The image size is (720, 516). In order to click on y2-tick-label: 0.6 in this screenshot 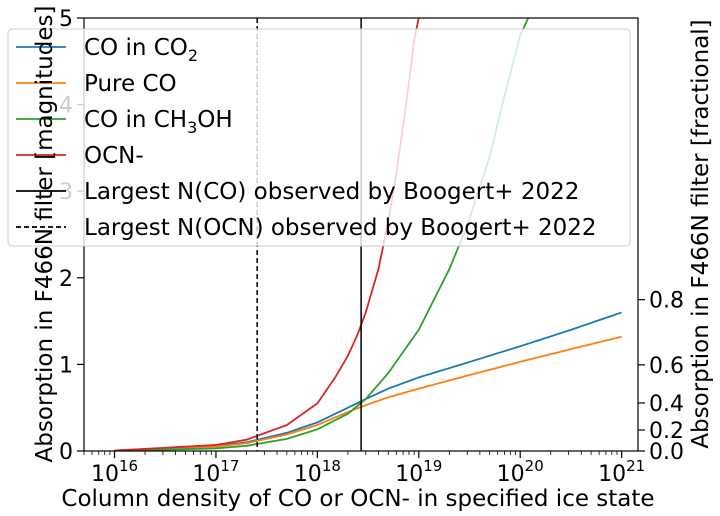, I will do `click(666, 366)`.